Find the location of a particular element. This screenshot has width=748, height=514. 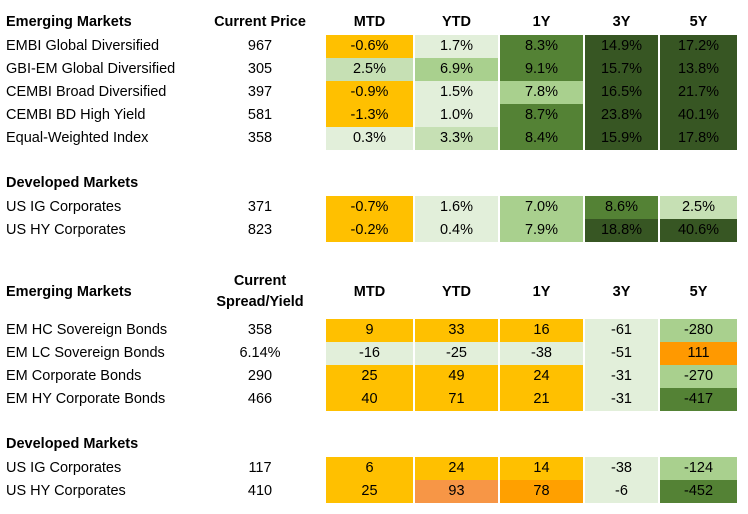

value-cell: 33 is located at coordinates (456, 330).